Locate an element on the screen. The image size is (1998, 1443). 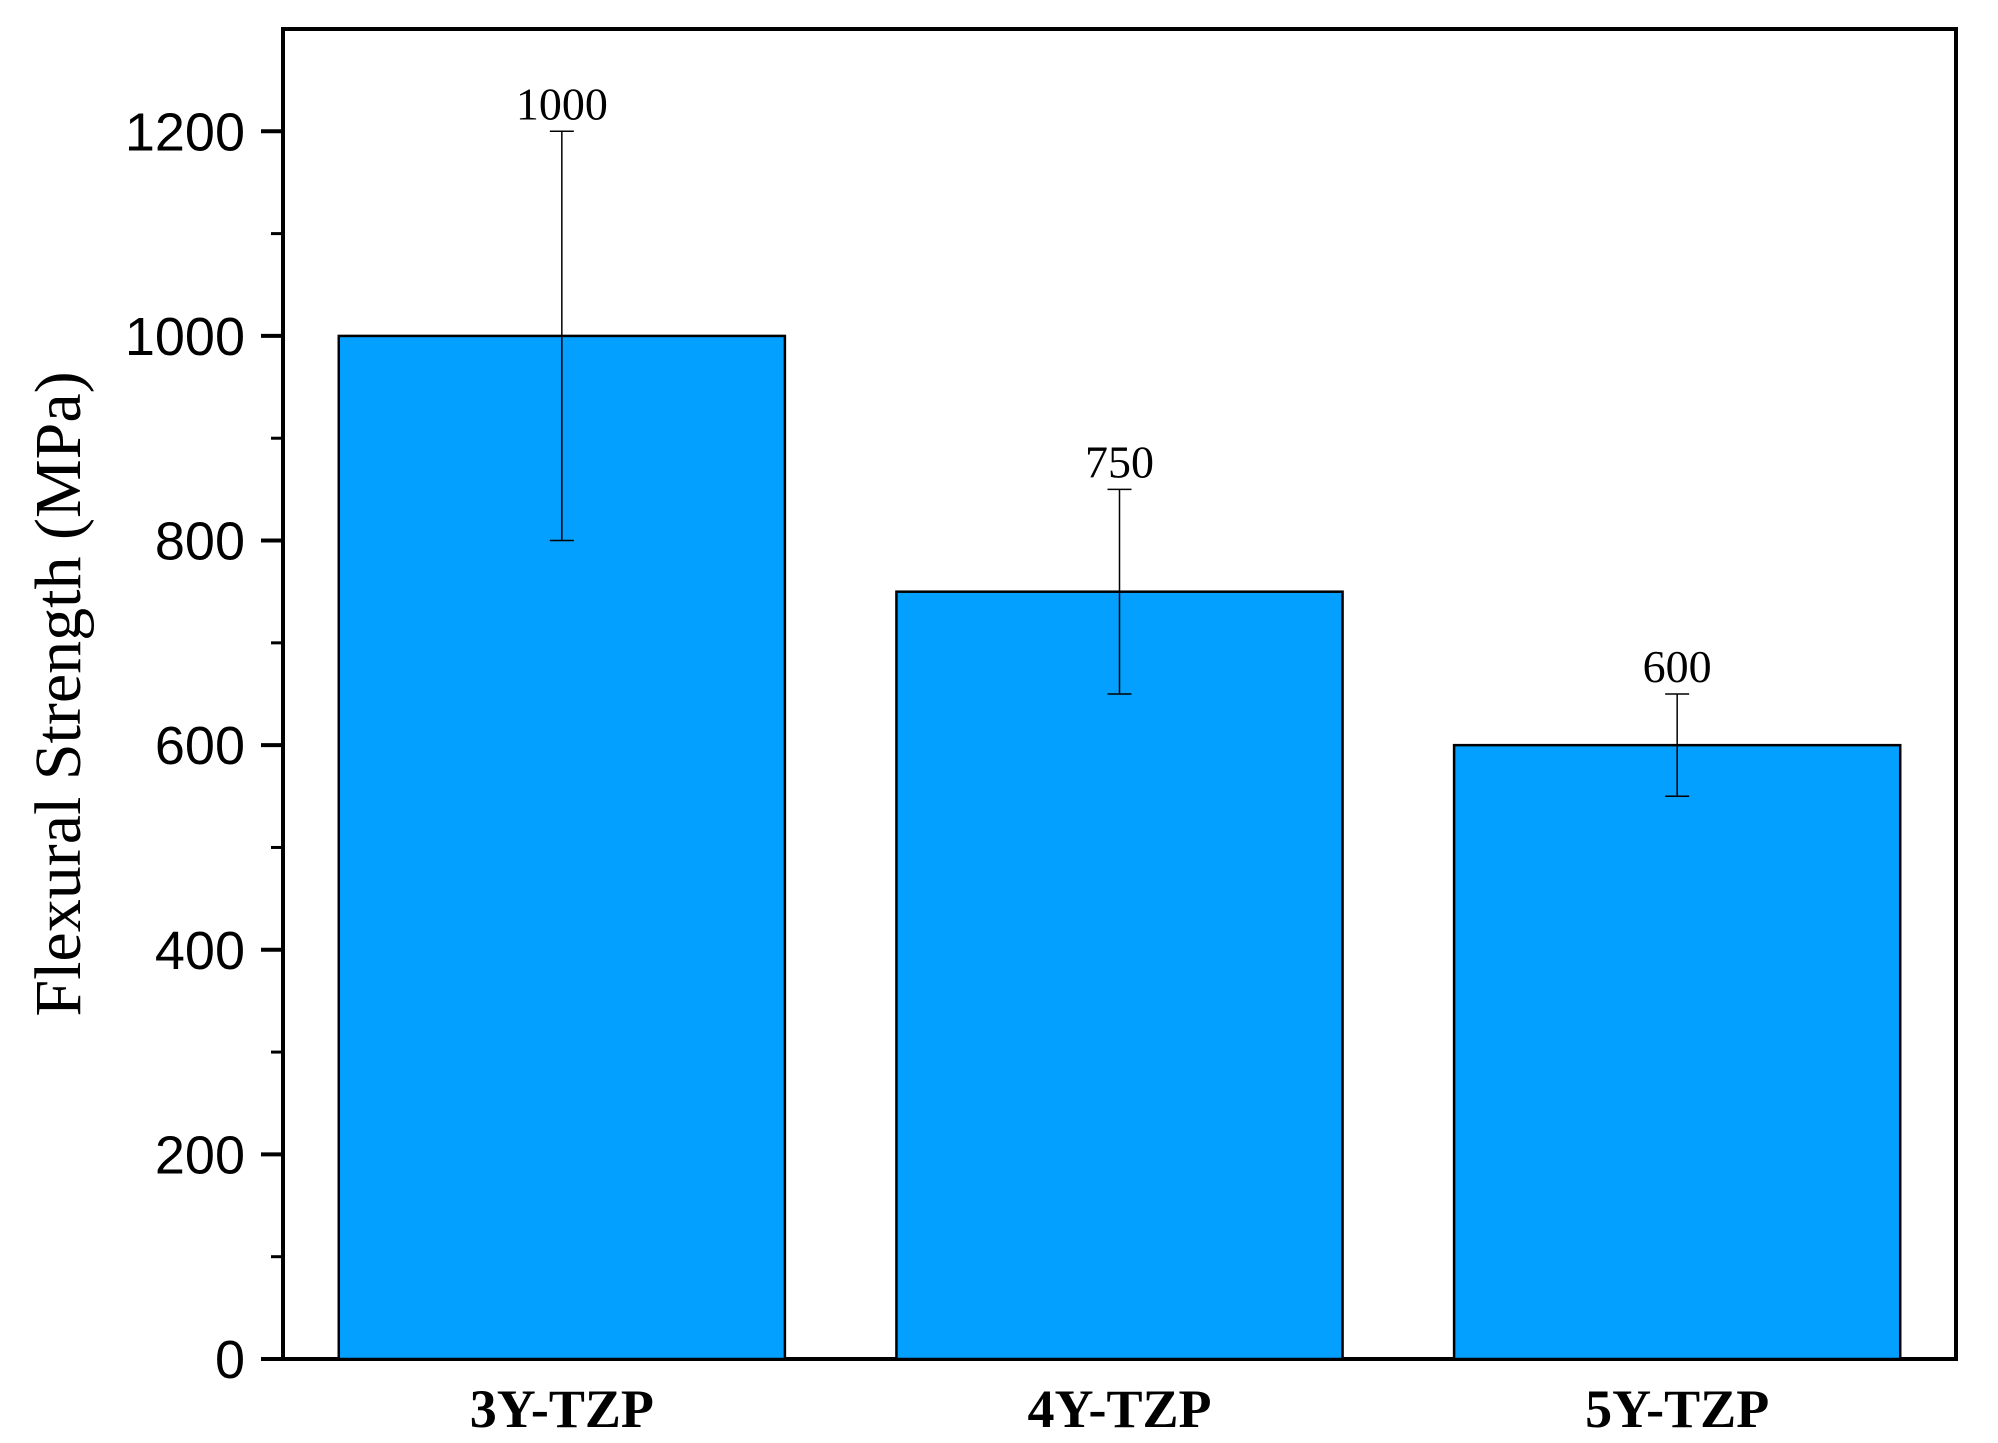
data-label-4y-tzp: 750 is located at coordinates (1119, 461).